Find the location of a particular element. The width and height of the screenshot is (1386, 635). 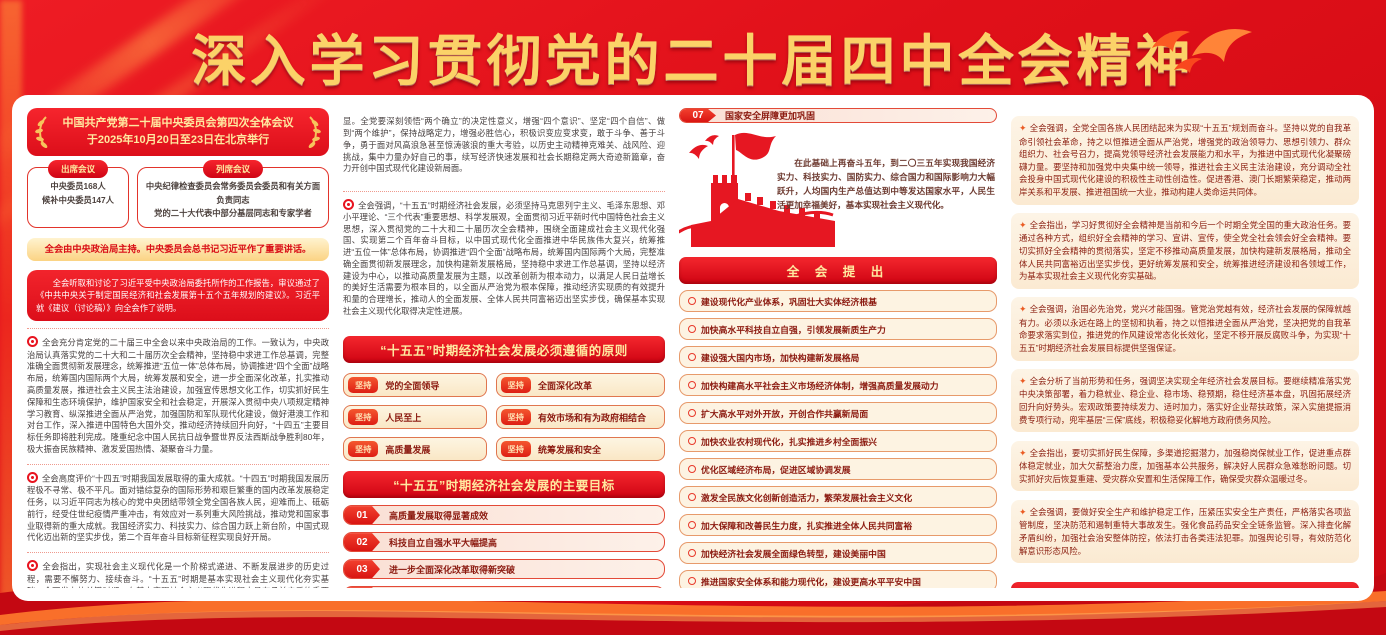

proposal-item: 建设现代化产业体系，巩固壮大实体经济根基 is located at coordinates (838, 301).